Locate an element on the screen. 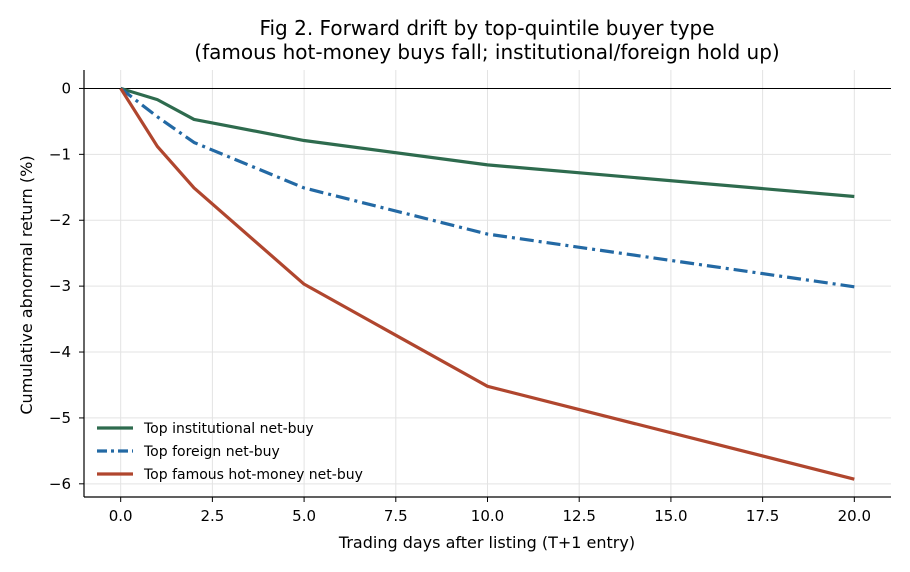 This screenshot has width=910, height=572. x-tick-label: 20.0 is located at coordinates (854, 516).